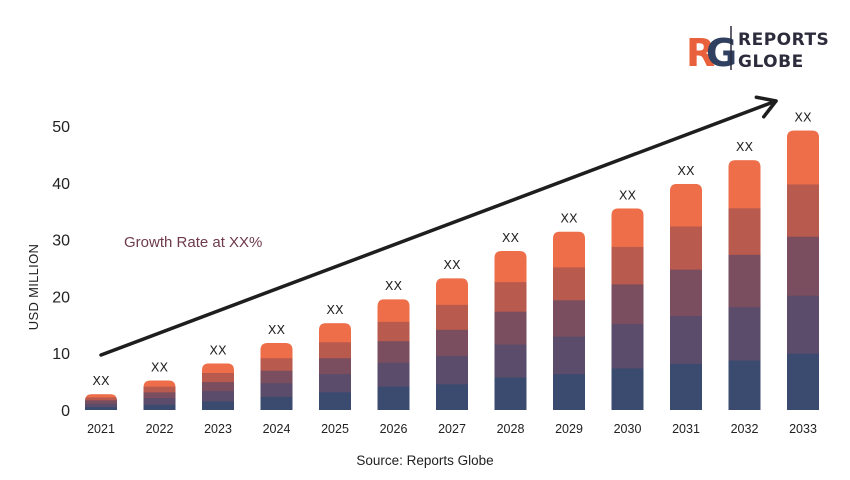 This screenshot has width=850, height=480. What do you see at coordinates (424, 460) in the screenshot?
I see `source-note: Source: Reports Globe` at bounding box center [424, 460].